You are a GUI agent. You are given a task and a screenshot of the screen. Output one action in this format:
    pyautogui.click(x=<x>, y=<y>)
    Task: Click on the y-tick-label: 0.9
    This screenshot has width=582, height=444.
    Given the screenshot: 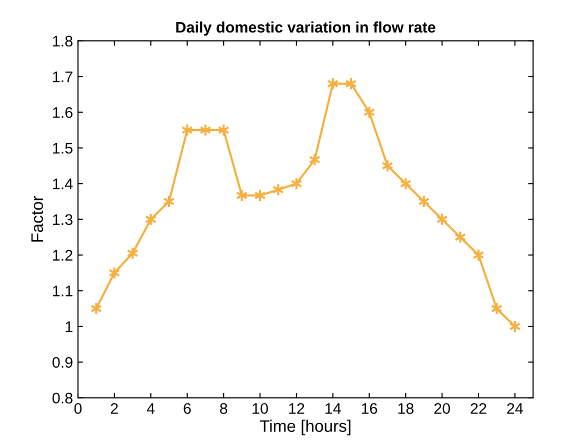 What is the action you would take?
    pyautogui.click(x=62, y=362)
    